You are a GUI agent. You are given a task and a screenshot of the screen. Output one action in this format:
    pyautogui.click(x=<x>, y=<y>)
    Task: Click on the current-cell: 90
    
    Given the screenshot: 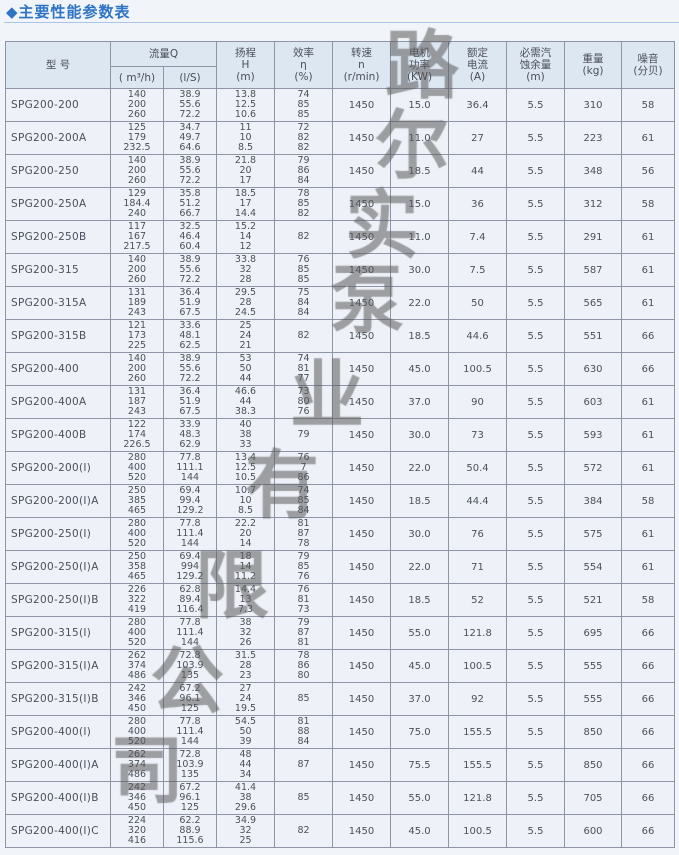 What is the action you would take?
    pyautogui.click(x=477, y=402)
    